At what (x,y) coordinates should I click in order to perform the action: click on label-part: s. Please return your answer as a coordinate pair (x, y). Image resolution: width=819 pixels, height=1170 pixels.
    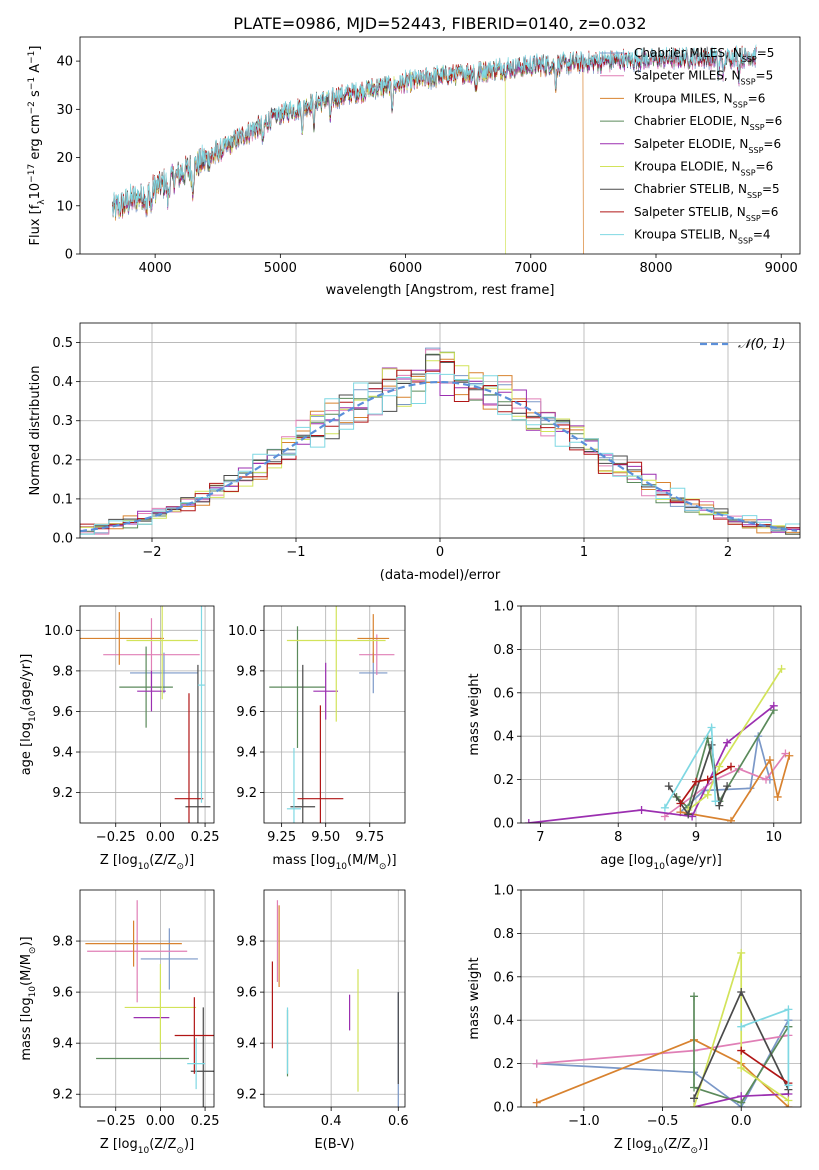
    Looking at the image, I should click on (35, 95).